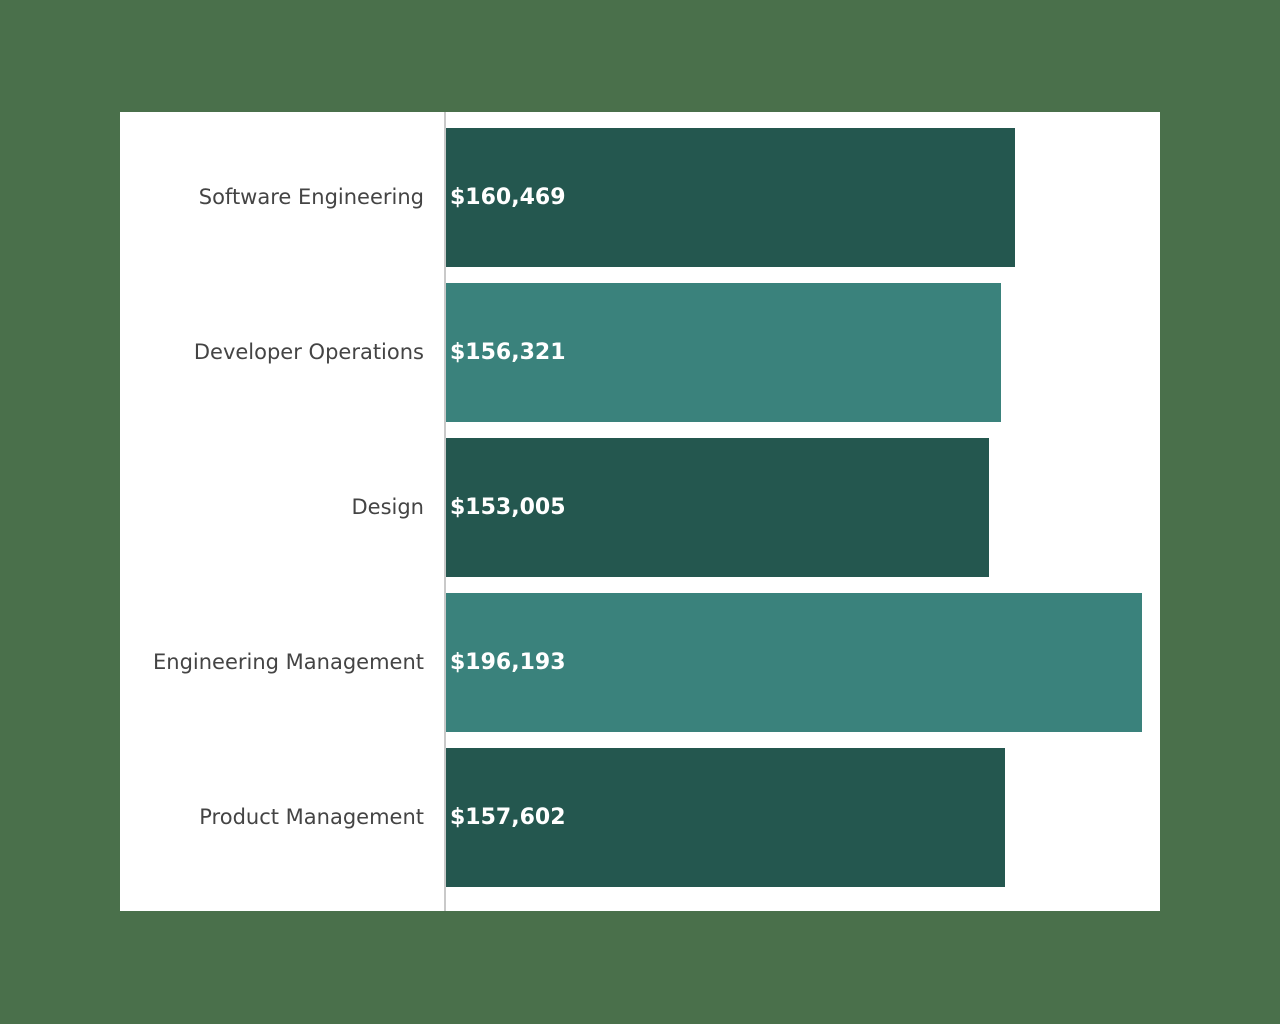 The height and width of the screenshot is (1024, 1280). I want to click on category-label: Design, so click(387, 507).